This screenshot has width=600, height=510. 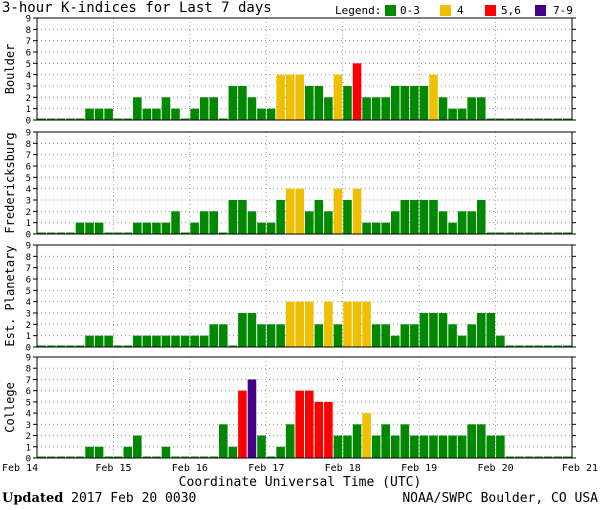 What do you see at coordinates (28, 247) in the screenshot?
I see `ytick-label-est-planetary-9: 9` at bounding box center [28, 247].